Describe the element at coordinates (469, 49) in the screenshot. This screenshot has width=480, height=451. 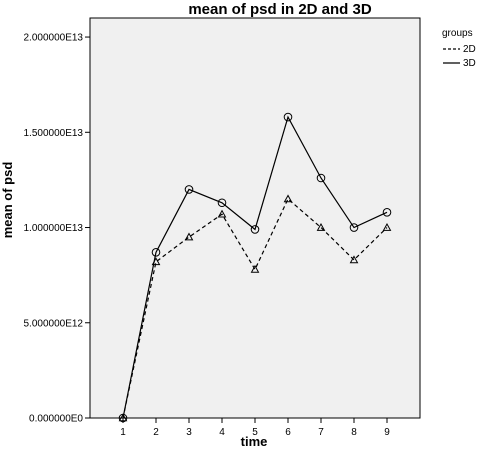
I see `legend-label-2d: 2D` at that location.